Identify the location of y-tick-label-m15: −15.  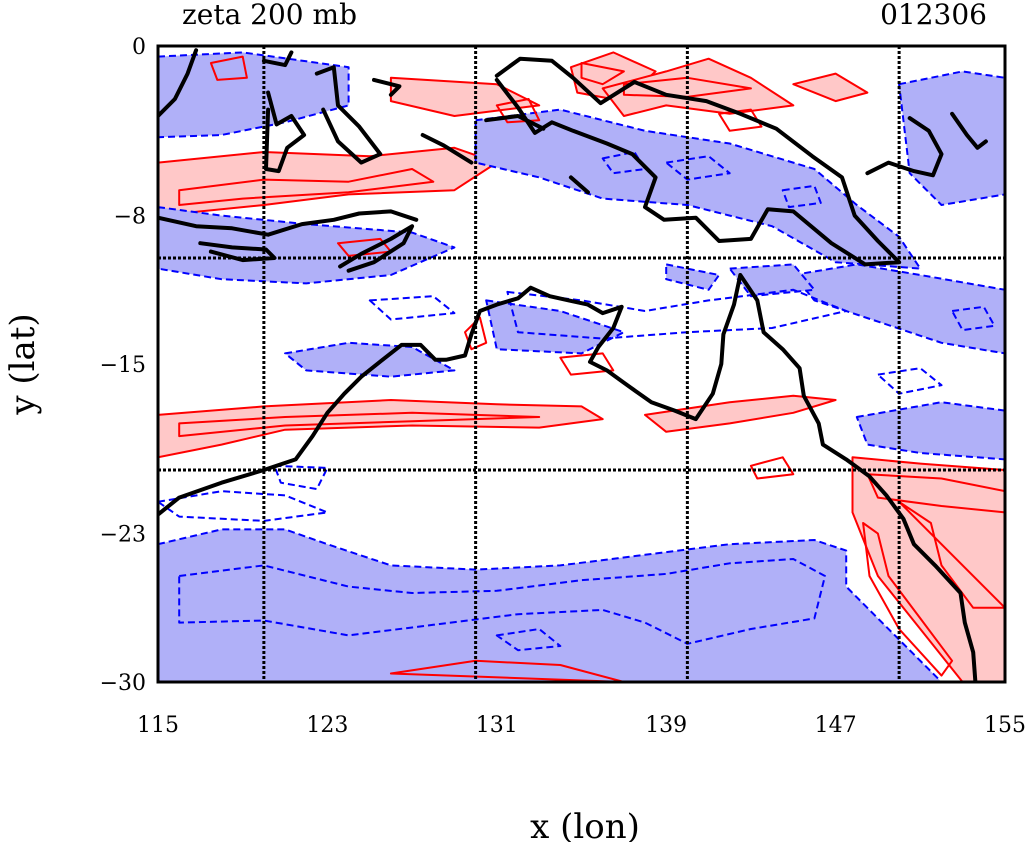
(123, 365).